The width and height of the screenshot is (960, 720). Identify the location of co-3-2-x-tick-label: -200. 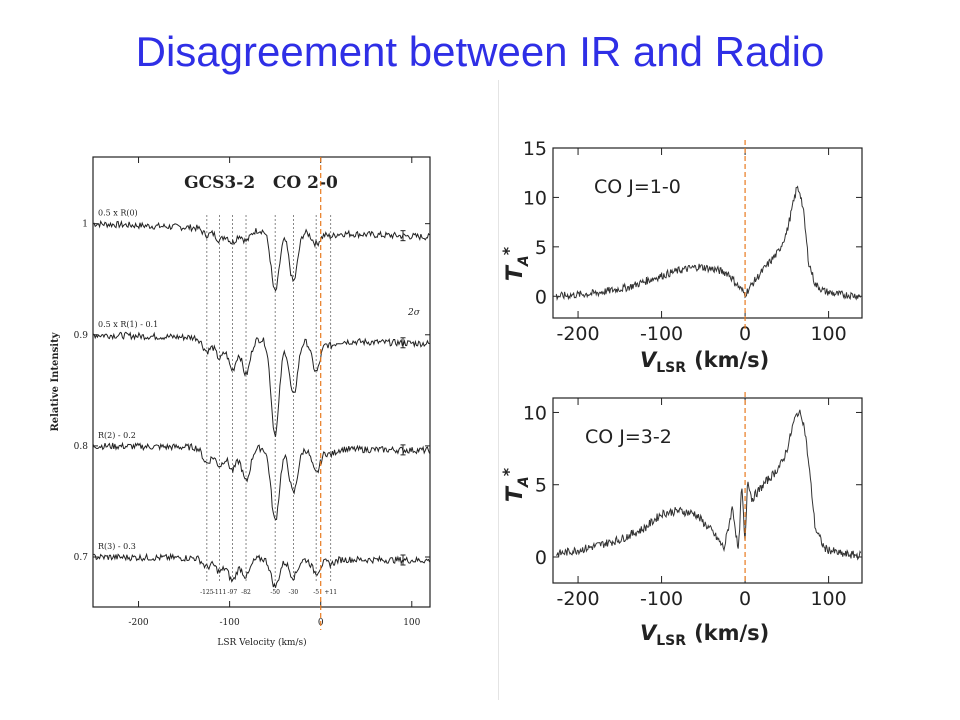
(577, 599).